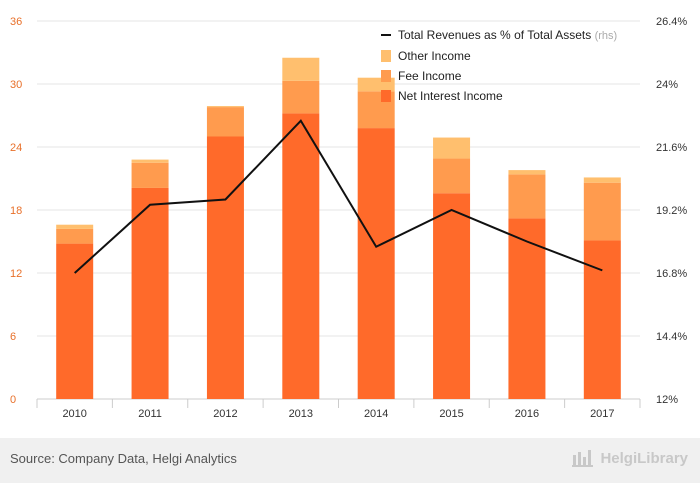 The width and height of the screenshot is (700, 483). What do you see at coordinates (451, 414) in the screenshot?
I see `x-tick-label: 2015` at bounding box center [451, 414].